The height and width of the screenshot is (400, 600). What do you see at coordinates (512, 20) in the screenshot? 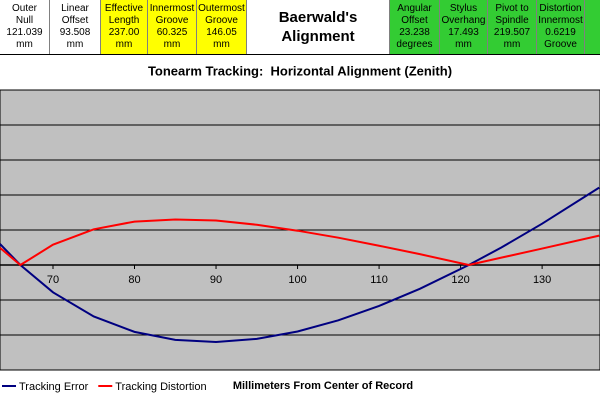
I see `cell-text: Spindle` at bounding box center [512, 20].